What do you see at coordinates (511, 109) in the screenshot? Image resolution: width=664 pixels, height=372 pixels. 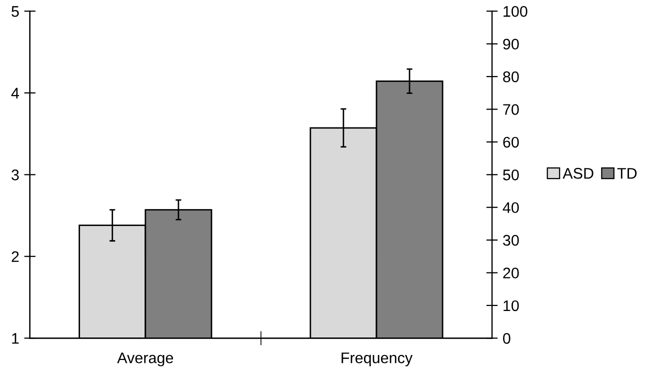 I see `y2-tick-label: 70` at bounding box center [511, 109].